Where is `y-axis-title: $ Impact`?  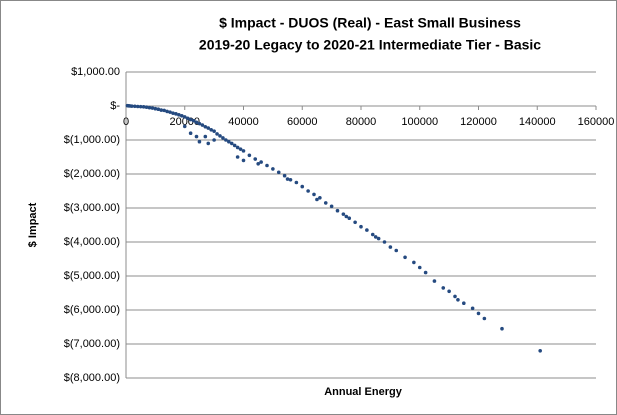
y-axis-title: $ Impact is located at coordinates (33, 224).